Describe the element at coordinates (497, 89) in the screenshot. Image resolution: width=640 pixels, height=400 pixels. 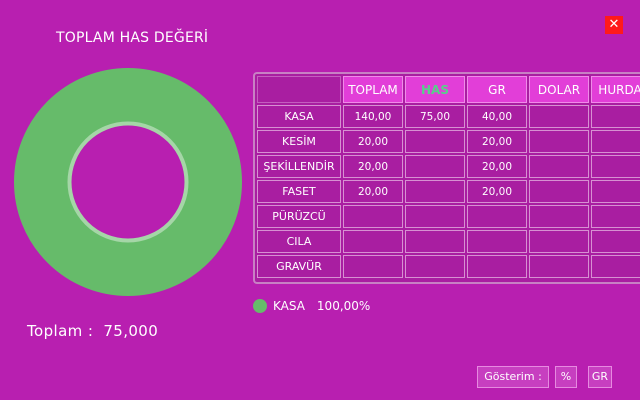
I see `header-gr: GR` at that location.